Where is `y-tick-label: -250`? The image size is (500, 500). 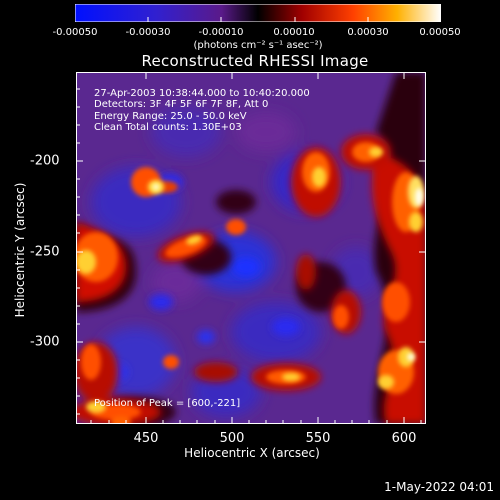 y-tick-label: -250 is located at coordinates (45, 252).